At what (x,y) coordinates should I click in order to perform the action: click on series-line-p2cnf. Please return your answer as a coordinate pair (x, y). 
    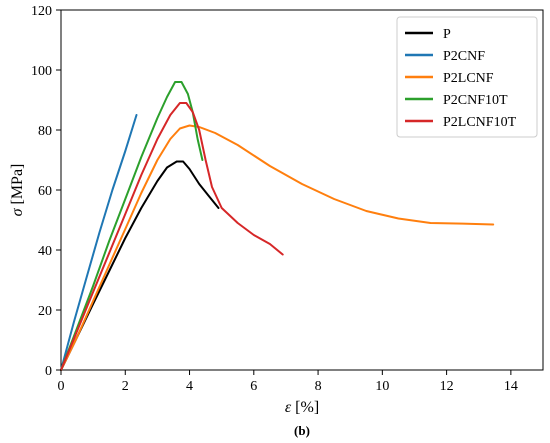
    Looking at the image, I should click on (99, 242).